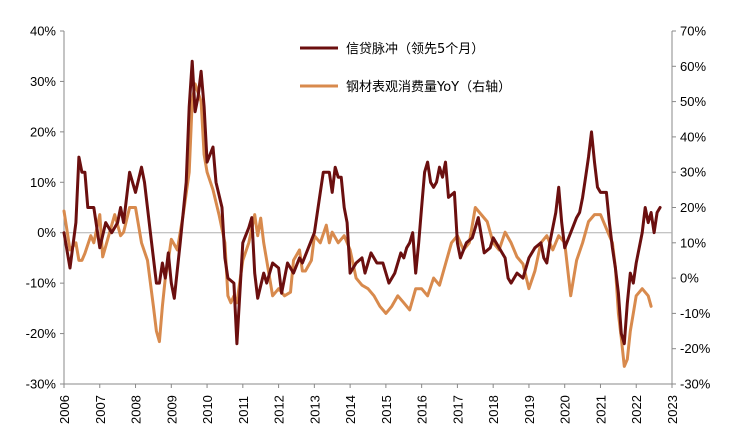 This screenshot has width=730, height=441. What do you see at coordinates (693, 31) in the screenshot?
I see `right-y-tick-label: 70%` at bounding box center [693, 31].